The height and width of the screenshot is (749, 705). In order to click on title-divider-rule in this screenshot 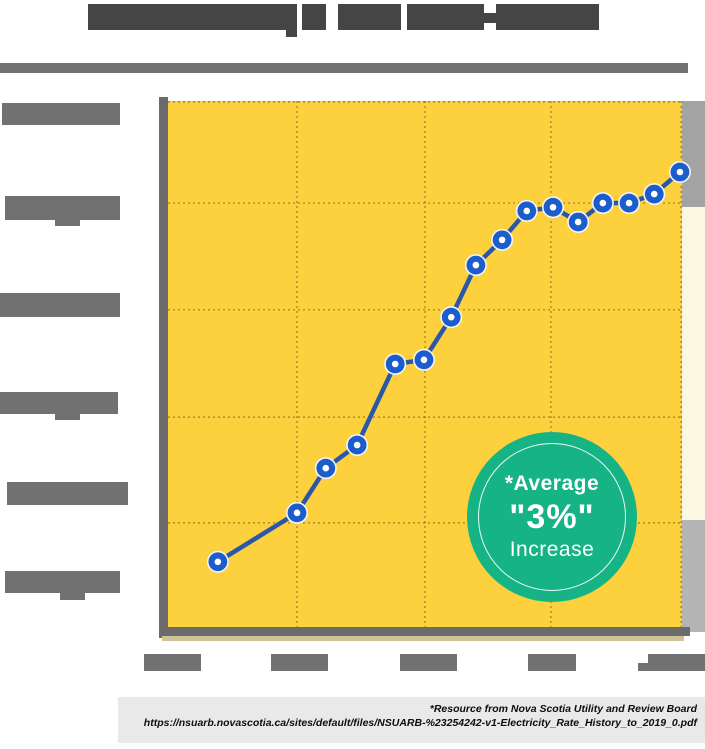, I will do `click(344, 68)`.